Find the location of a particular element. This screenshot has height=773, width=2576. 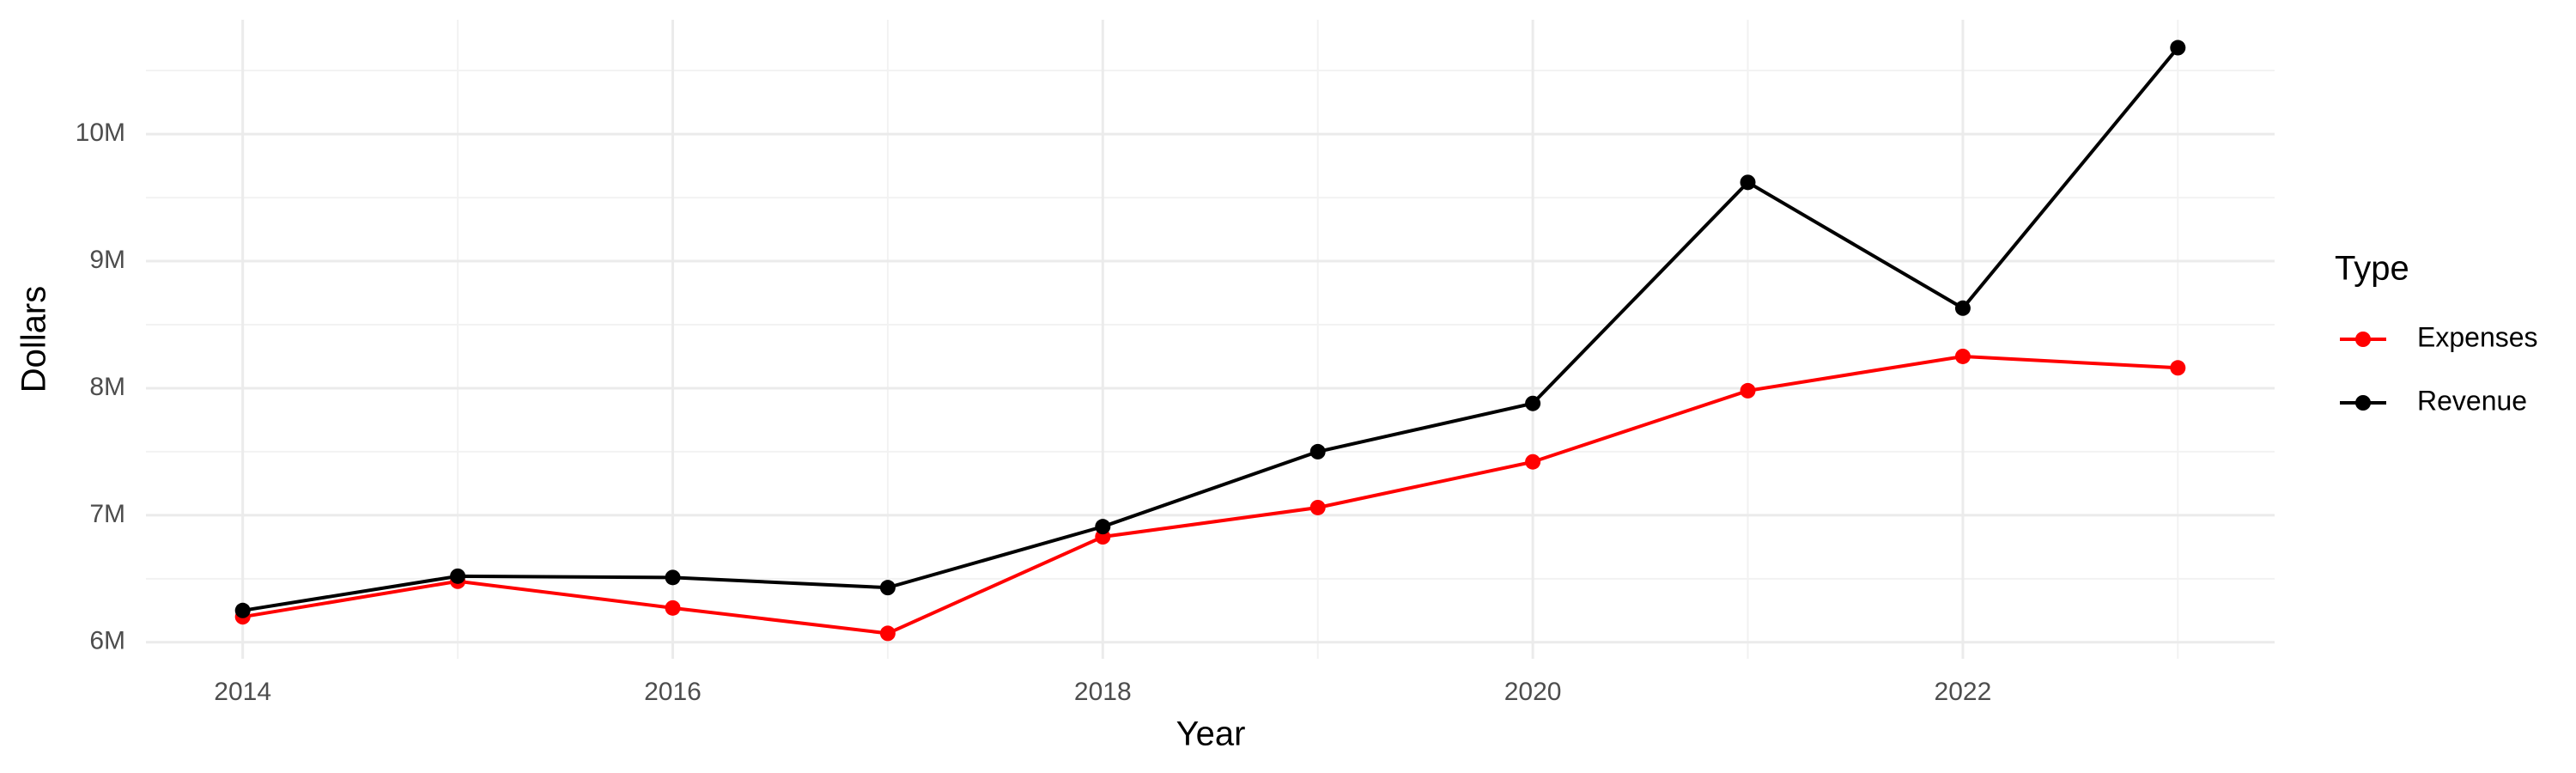

y-axis-title: Dollars is located at coordinates (34, 339).